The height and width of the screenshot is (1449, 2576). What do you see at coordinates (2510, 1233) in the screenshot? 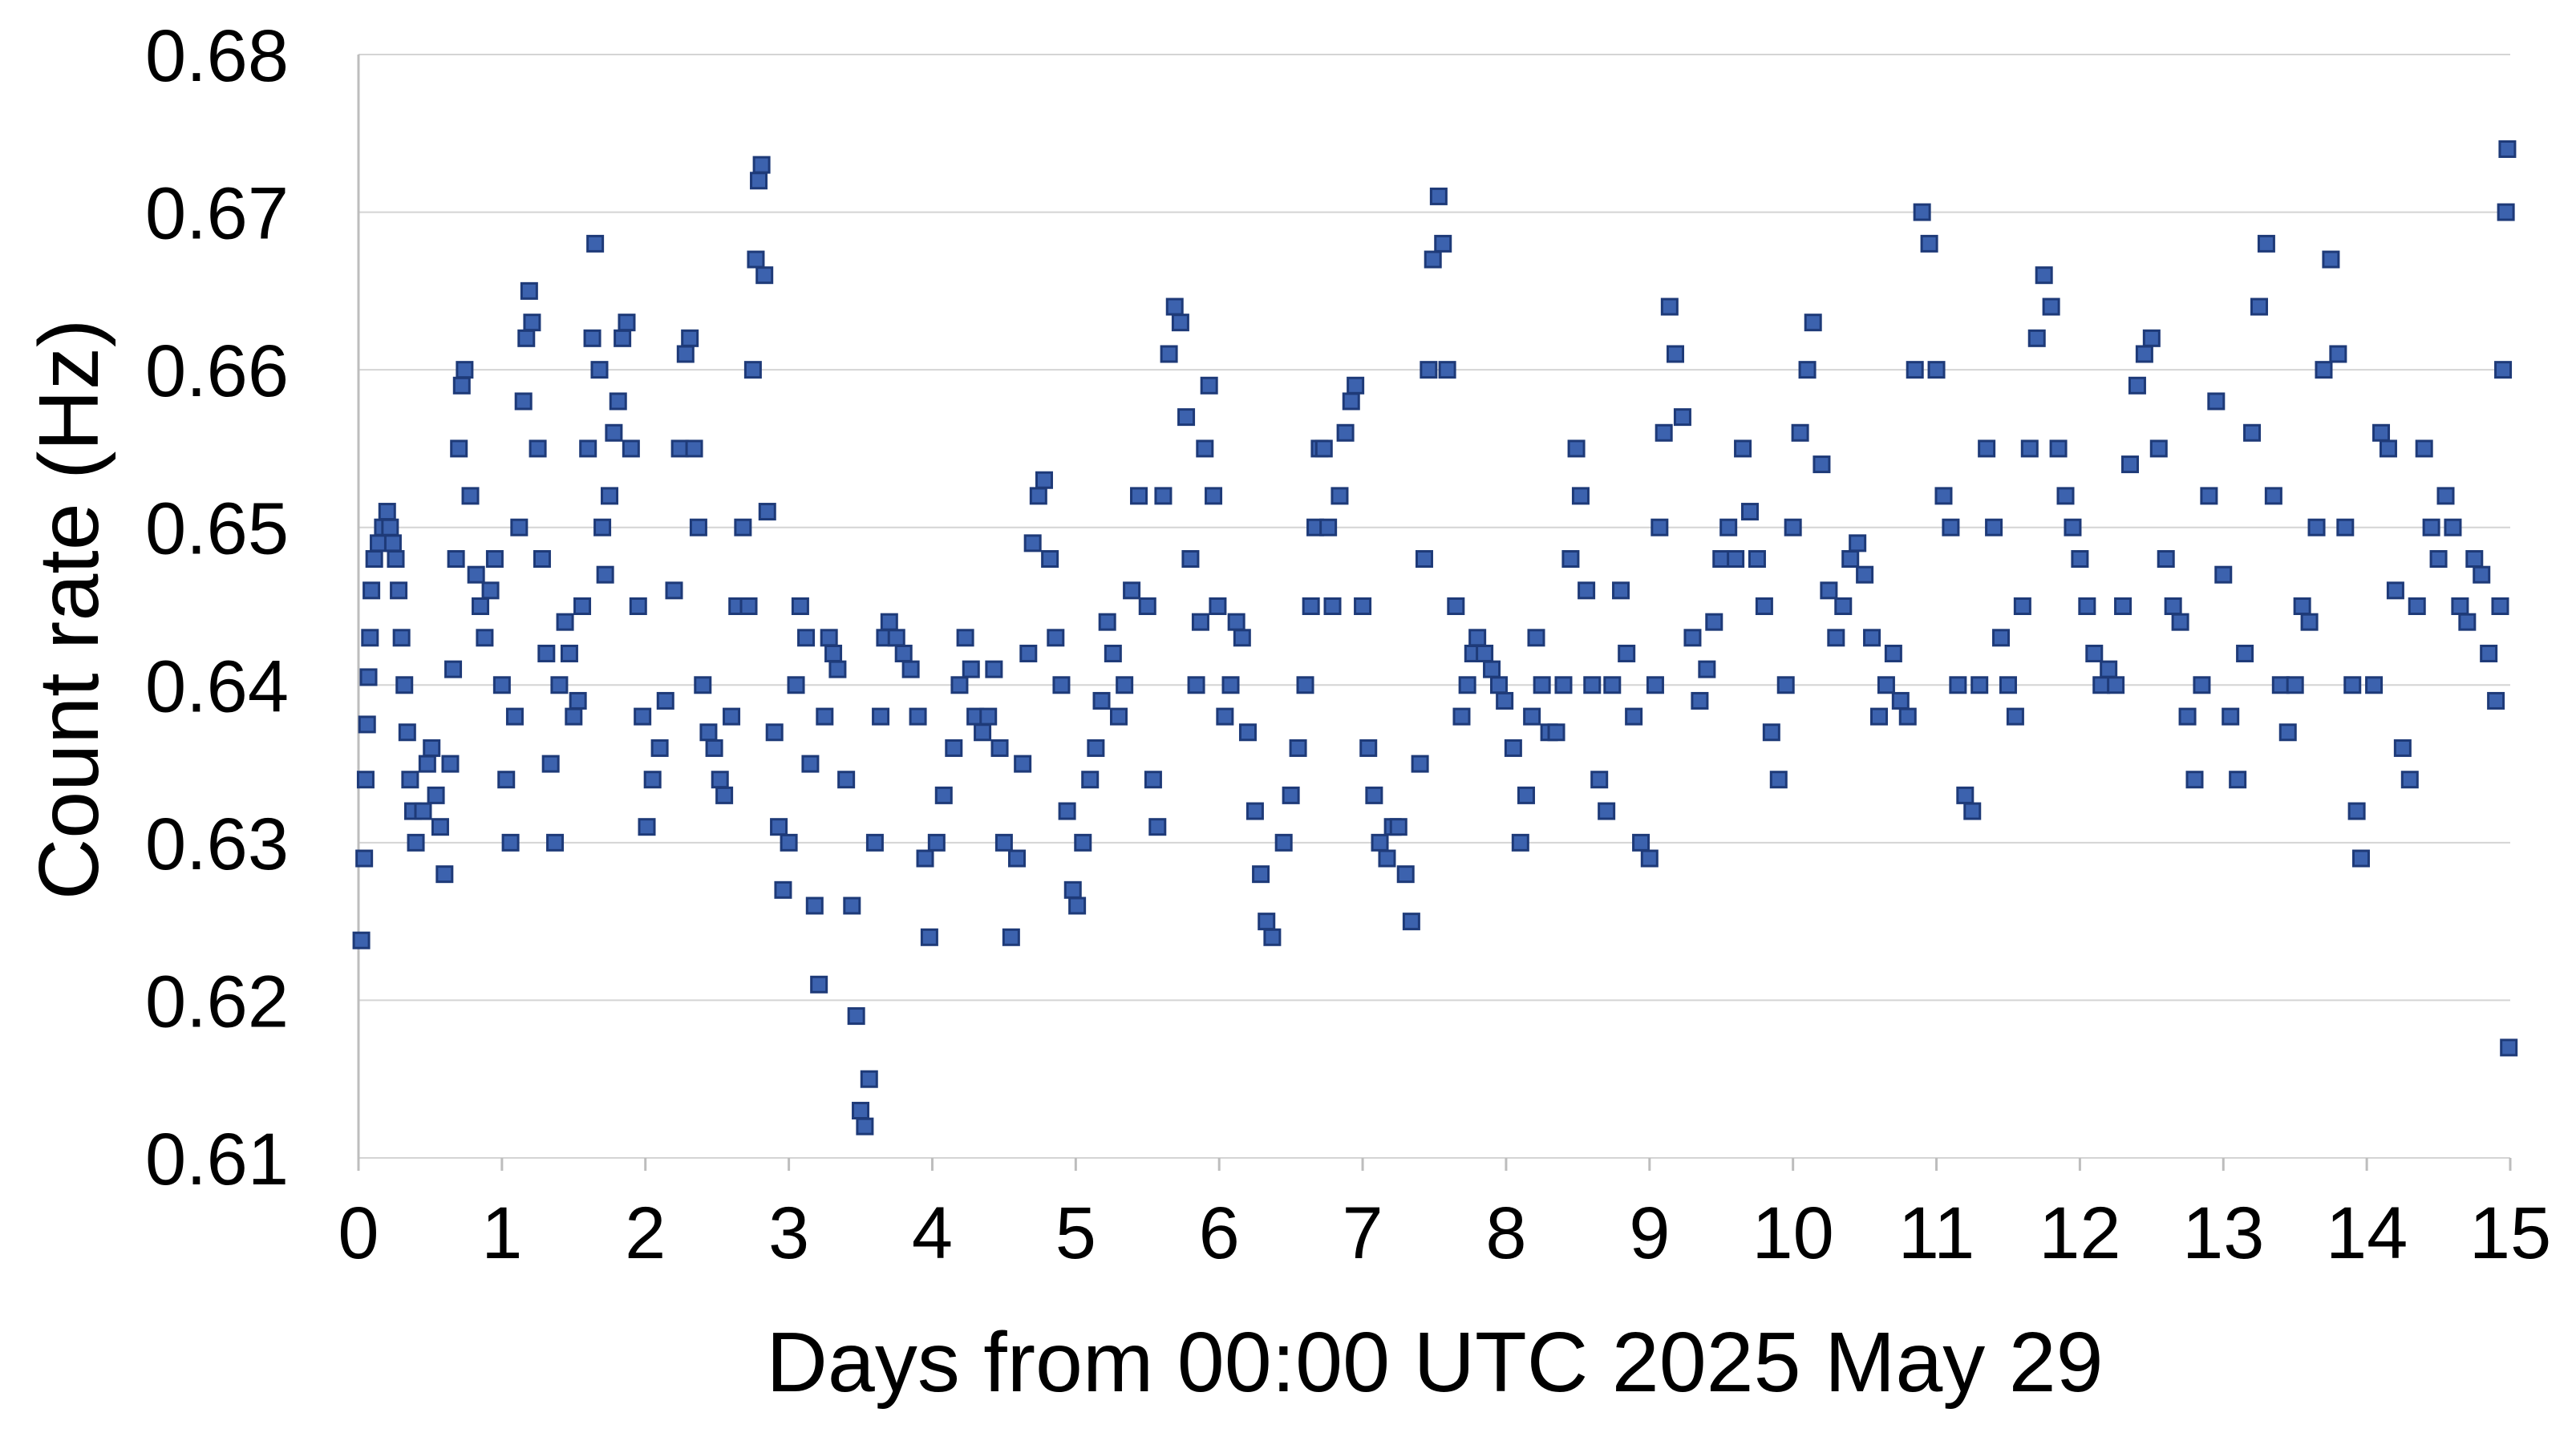
I see `x-tick-label: 15` at bounding box center [2510, 1233].